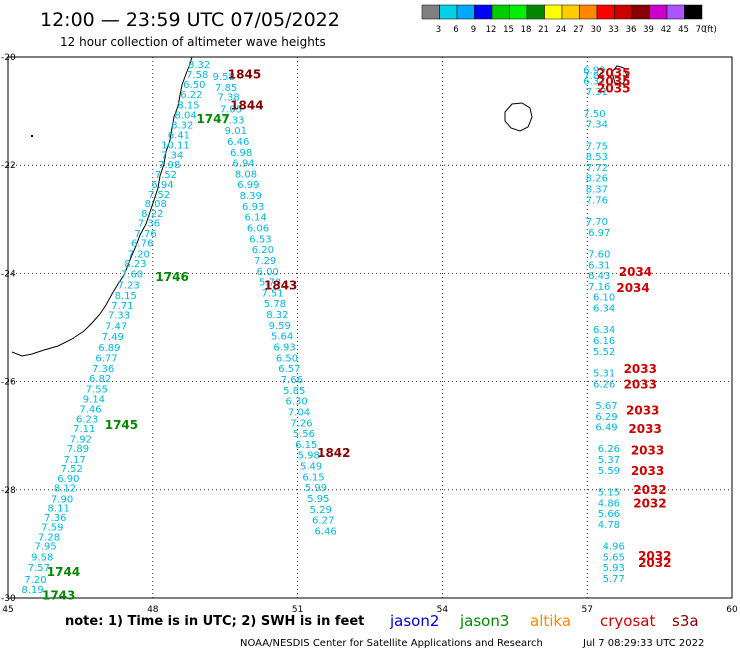 Image resolution: width=740 pixels, height=650 pixels. I want to click on colorbar-tick-label: 3, so click(438, 30).